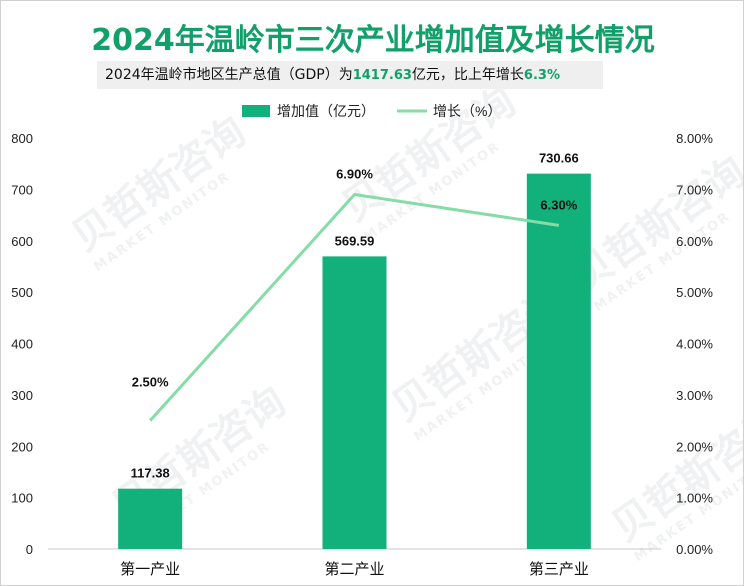  Describe the element at coordinates (150, 569) in the screenshot. I see `x-category-label: 第一产业` at that location.